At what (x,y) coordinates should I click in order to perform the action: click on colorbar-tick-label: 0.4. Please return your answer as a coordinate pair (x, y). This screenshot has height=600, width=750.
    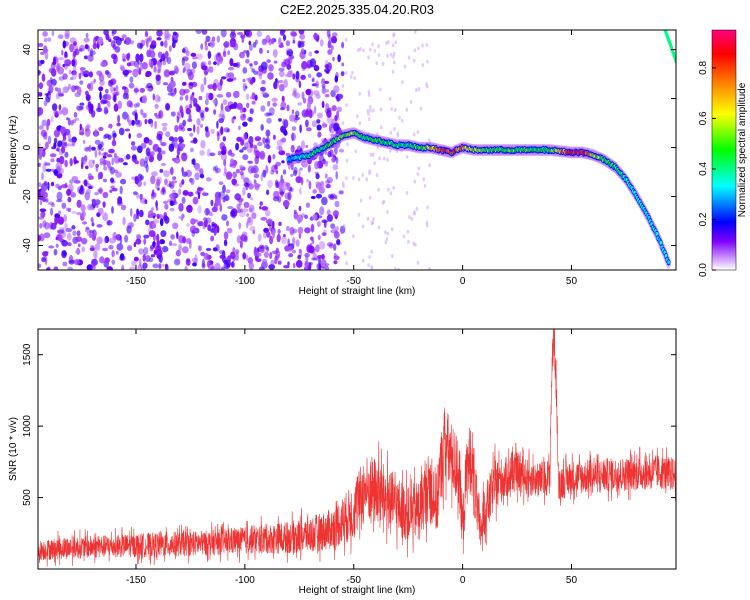
    Looking at the image, I should click on (703, 169).